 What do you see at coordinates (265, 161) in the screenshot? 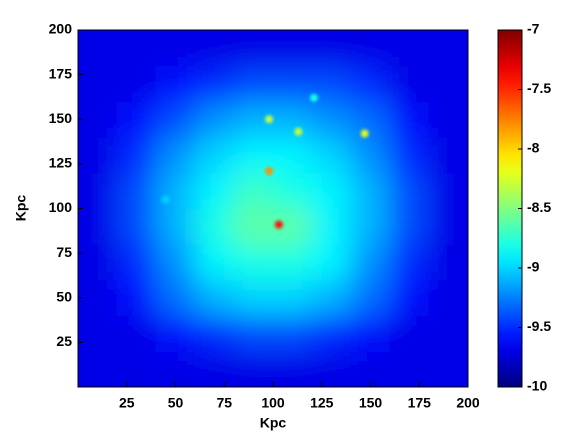
I see `peaks` at bounding box center [265, 161].